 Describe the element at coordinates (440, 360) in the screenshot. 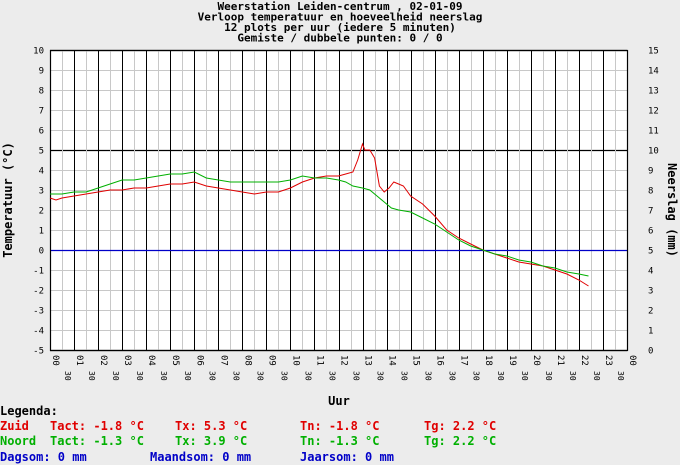

I see `x-tick-label-hour: 16` at that location.